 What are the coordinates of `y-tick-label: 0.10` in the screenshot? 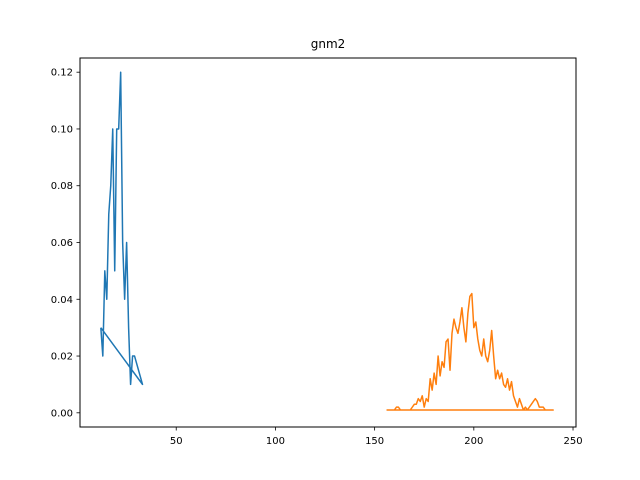 It's located at (62, 129).